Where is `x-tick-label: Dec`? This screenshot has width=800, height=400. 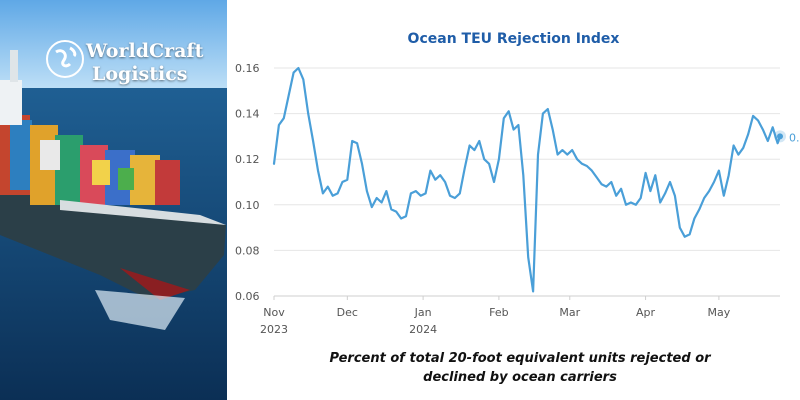 x-tick-label: Dec is located at coordinates (347, 312).